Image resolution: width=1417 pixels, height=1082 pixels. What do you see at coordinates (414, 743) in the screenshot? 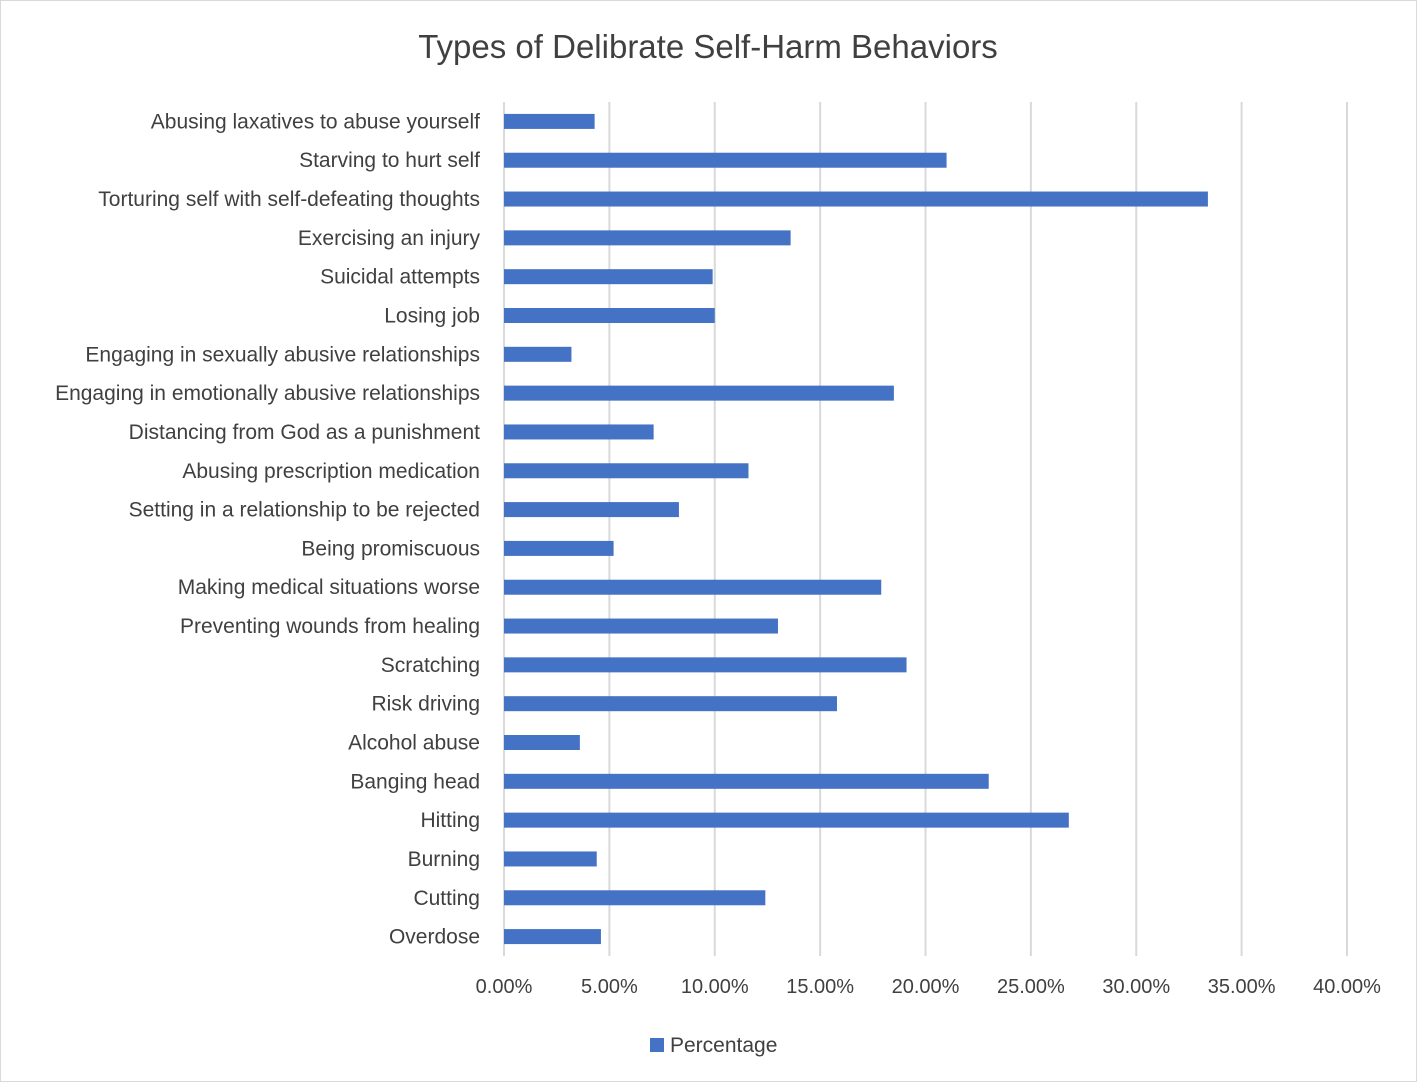
I see `category-label: Alcohol abuse` at bounding box center [414, 743].